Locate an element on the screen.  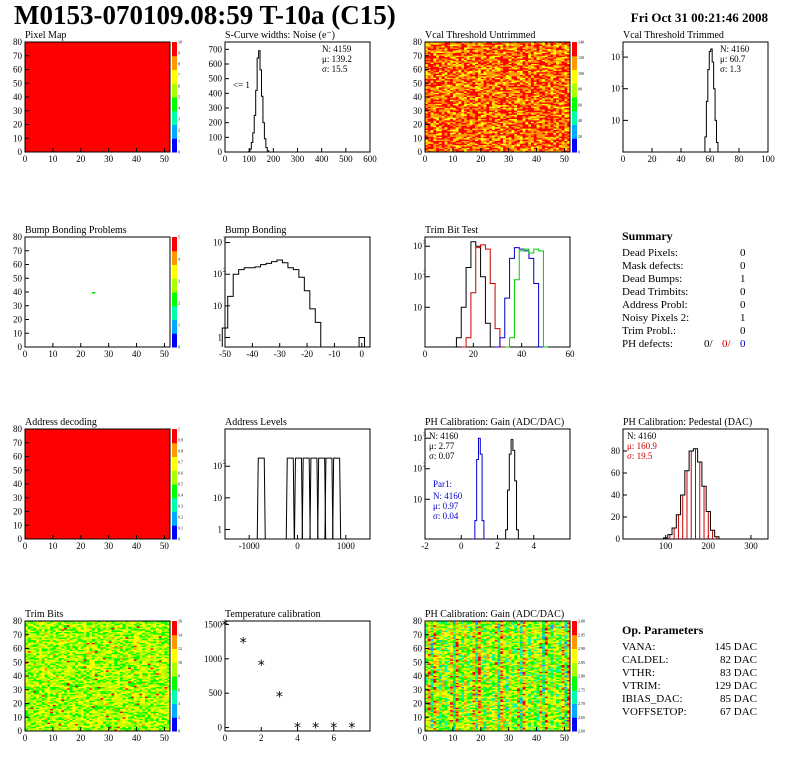
x-tick-label: -50 is located at coordinates (225, 354).